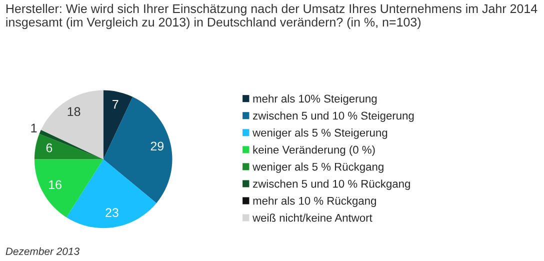  I want to click on data-label: 29, so click(157, 146).